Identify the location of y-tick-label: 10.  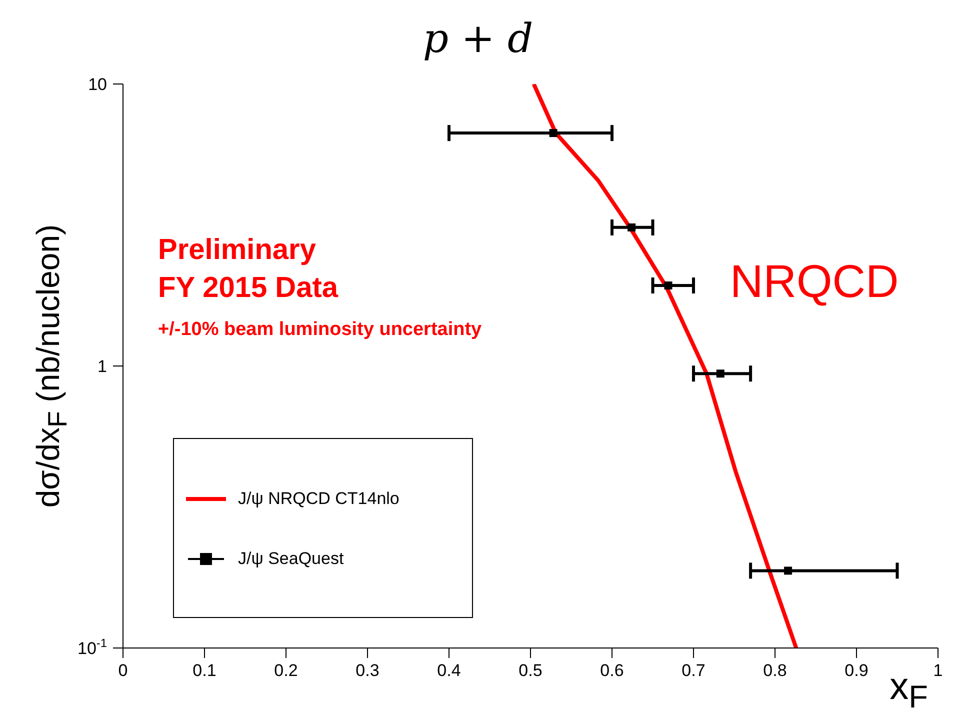
(97, 84).